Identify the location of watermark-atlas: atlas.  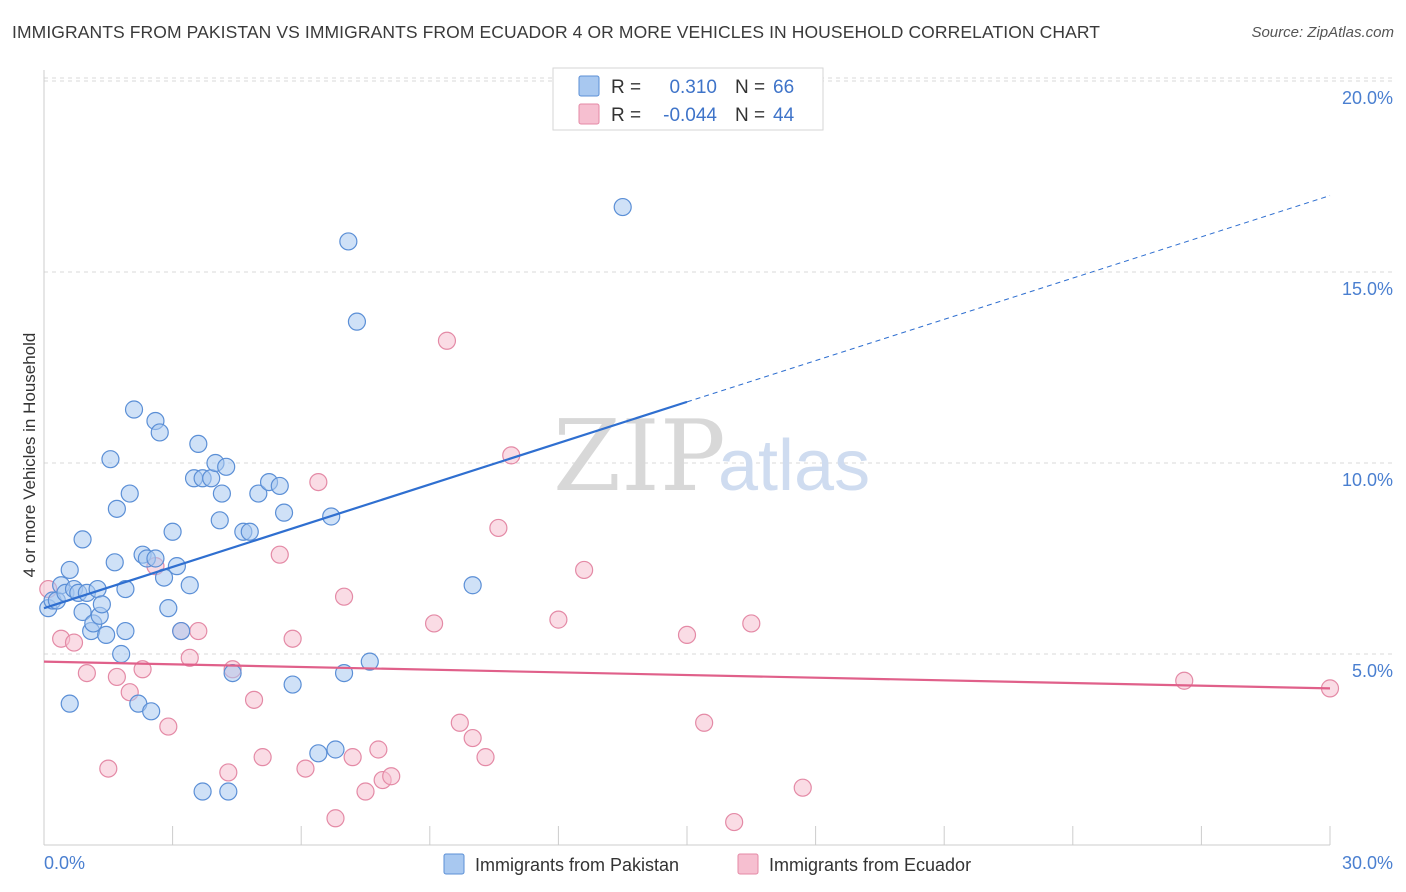
(794, 466).